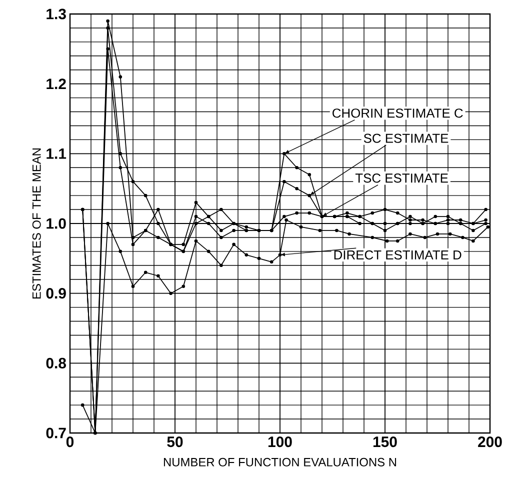  I want to click on y-tick-label: 1.3, so click(56, 14).